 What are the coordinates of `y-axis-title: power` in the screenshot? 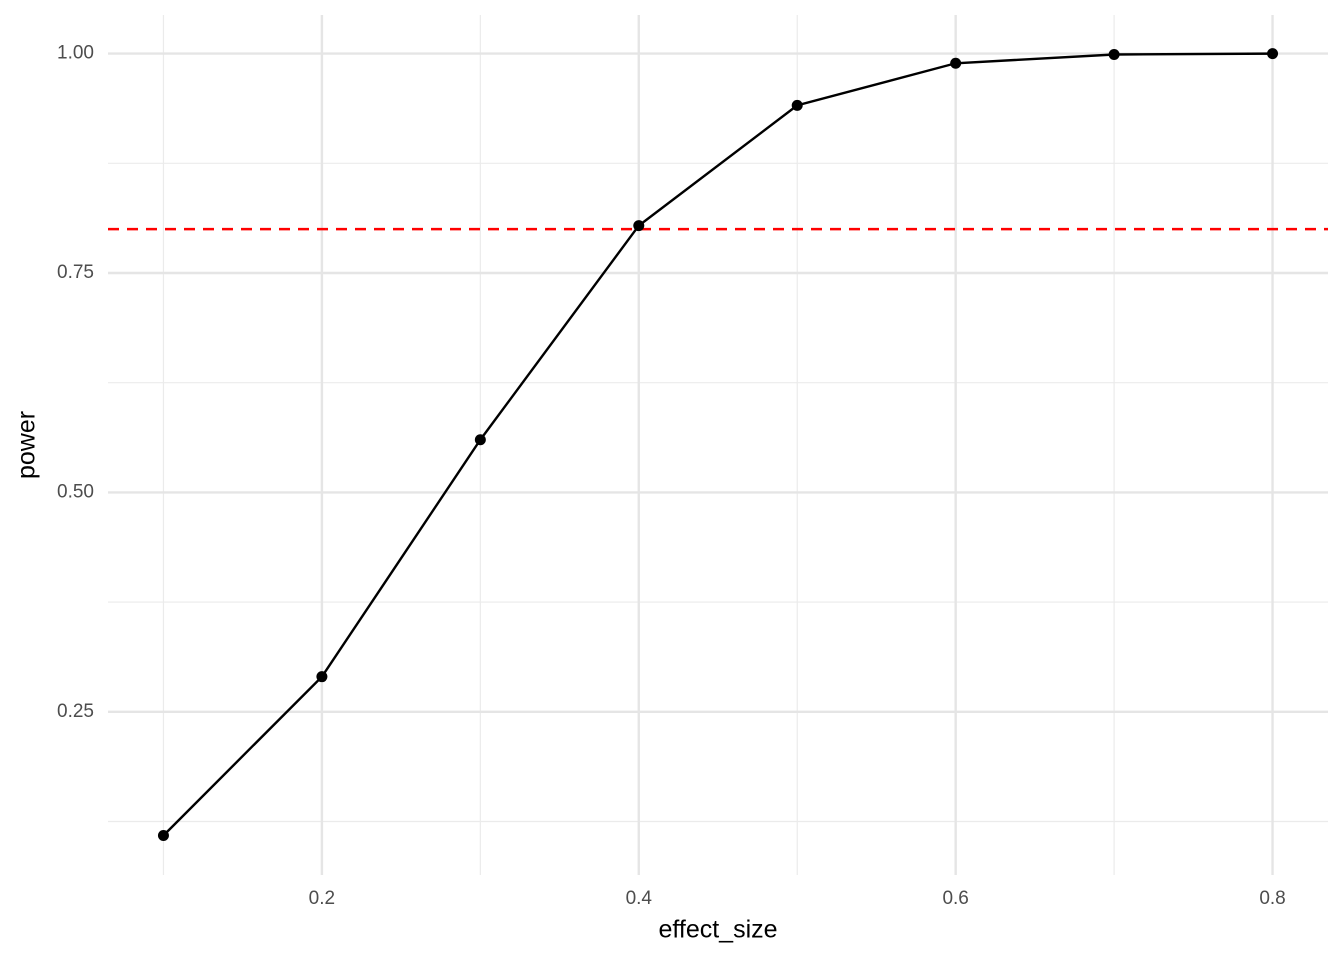 It's located at (27, 445).